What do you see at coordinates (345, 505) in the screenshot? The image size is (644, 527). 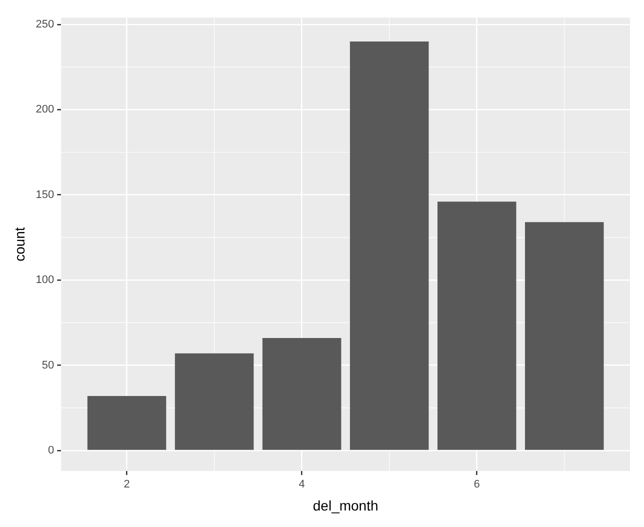 I see `x-axis-title: del_month` at bounding box center [345, 505].